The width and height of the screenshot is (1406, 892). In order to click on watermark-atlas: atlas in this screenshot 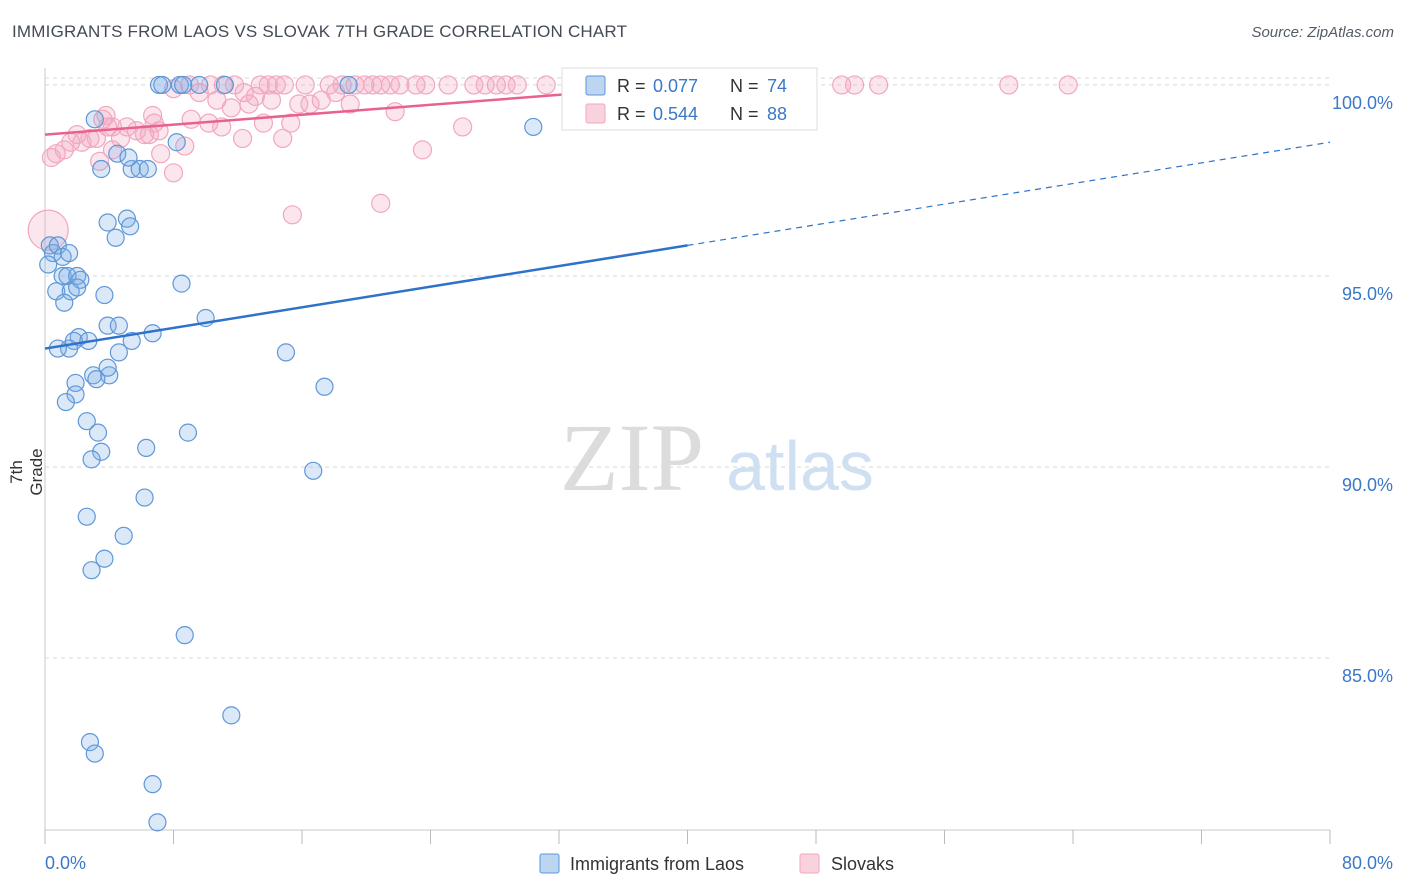, I will do `click(800, 466)`.